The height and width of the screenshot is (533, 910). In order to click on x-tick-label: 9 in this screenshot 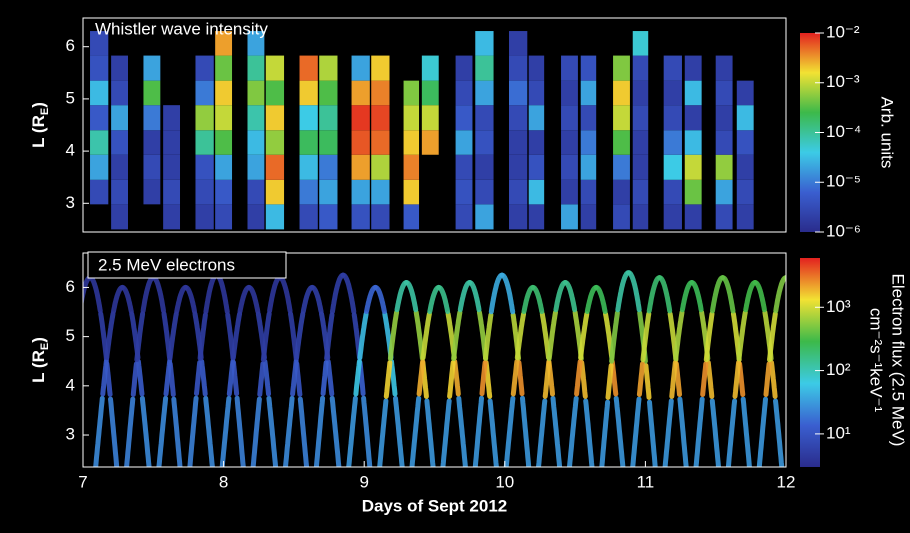, I will do `click(363, 481)`.